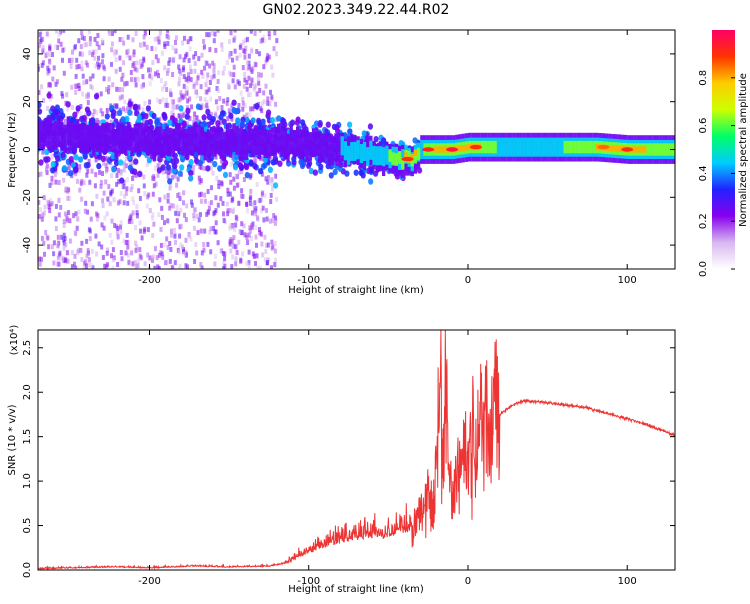  Describe the element at coordinates (356, 589) in the screenshot. I see `snr-x-label: Height of straight line (km)` at that location.